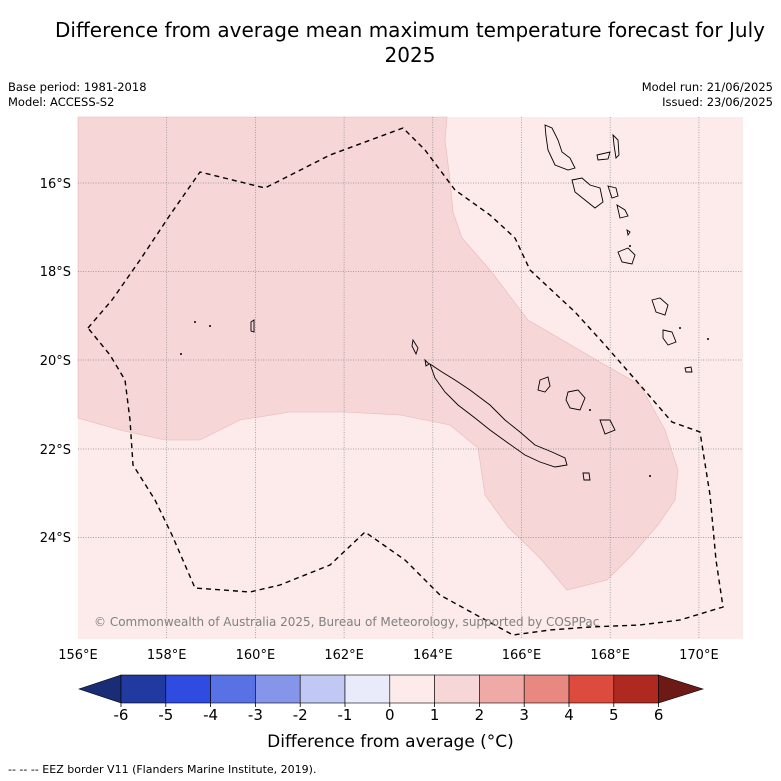  I want to click on lon-tick-label: 158°E, so click(167, 655).